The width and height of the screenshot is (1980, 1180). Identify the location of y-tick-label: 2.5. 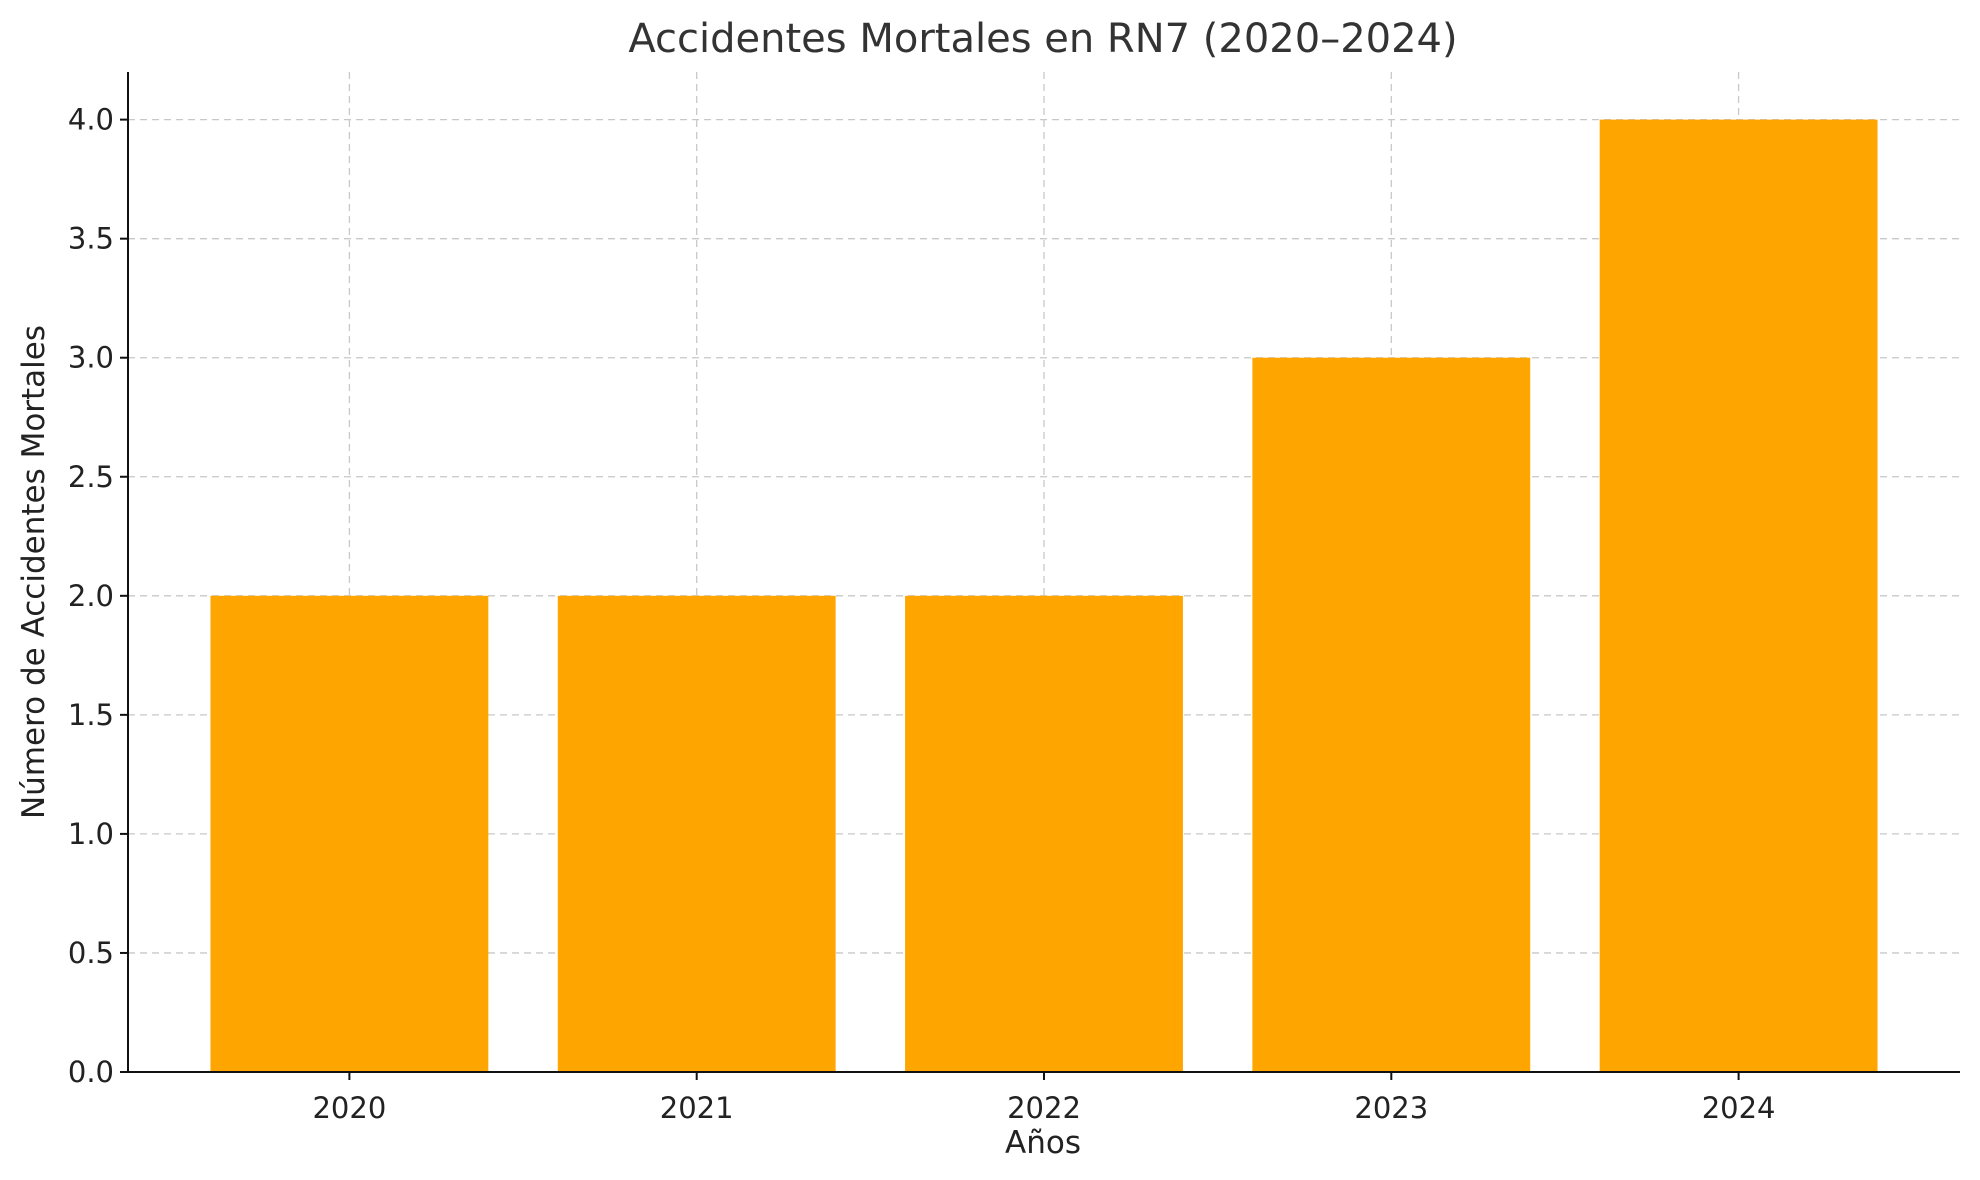
(91, 477).